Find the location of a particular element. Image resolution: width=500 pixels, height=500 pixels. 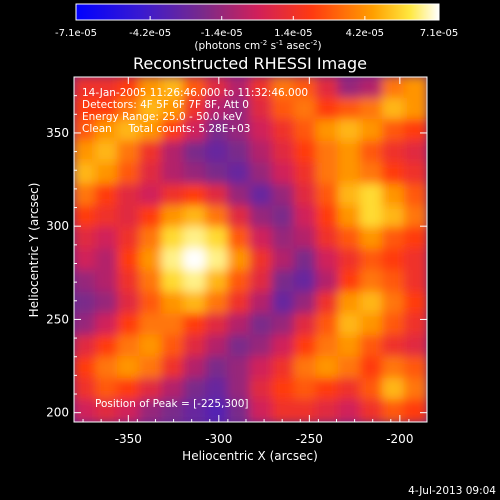

x-tick-label: -250 is located at coordinates (309, 439).